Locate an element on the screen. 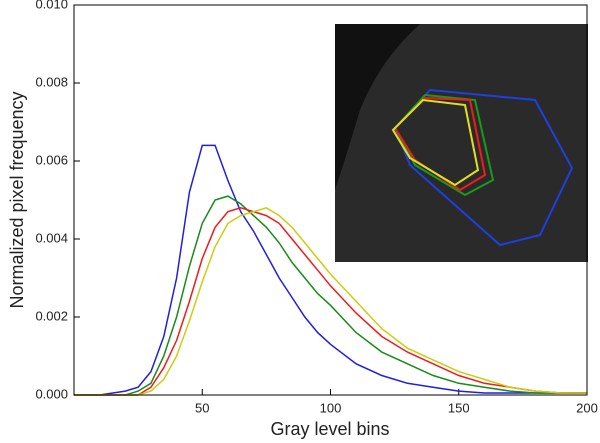  x-tick-label: 150 is located at coordinates (459, 407).